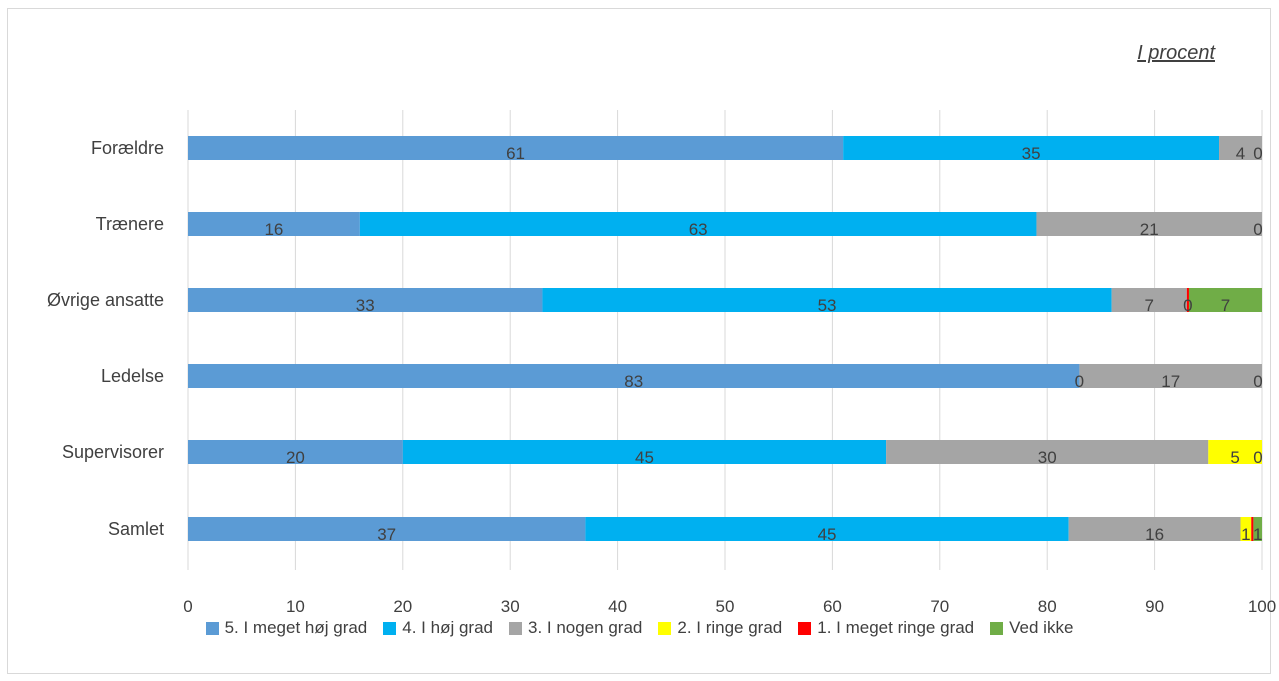 The width and height of the screenshot is (1279, 681). Describe the element at coordinates (1170, 381) in the screenshot. I see `data-label: 17` at that location.